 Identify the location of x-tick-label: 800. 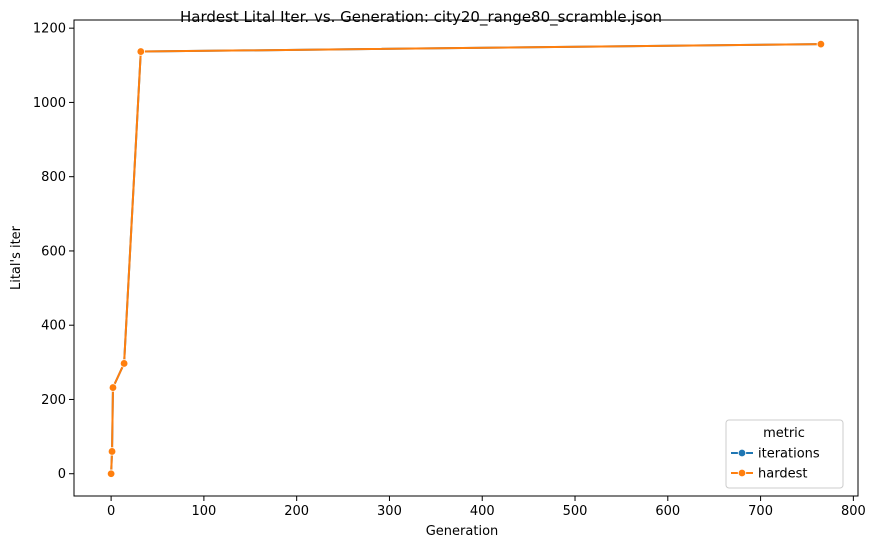
(853, 511).